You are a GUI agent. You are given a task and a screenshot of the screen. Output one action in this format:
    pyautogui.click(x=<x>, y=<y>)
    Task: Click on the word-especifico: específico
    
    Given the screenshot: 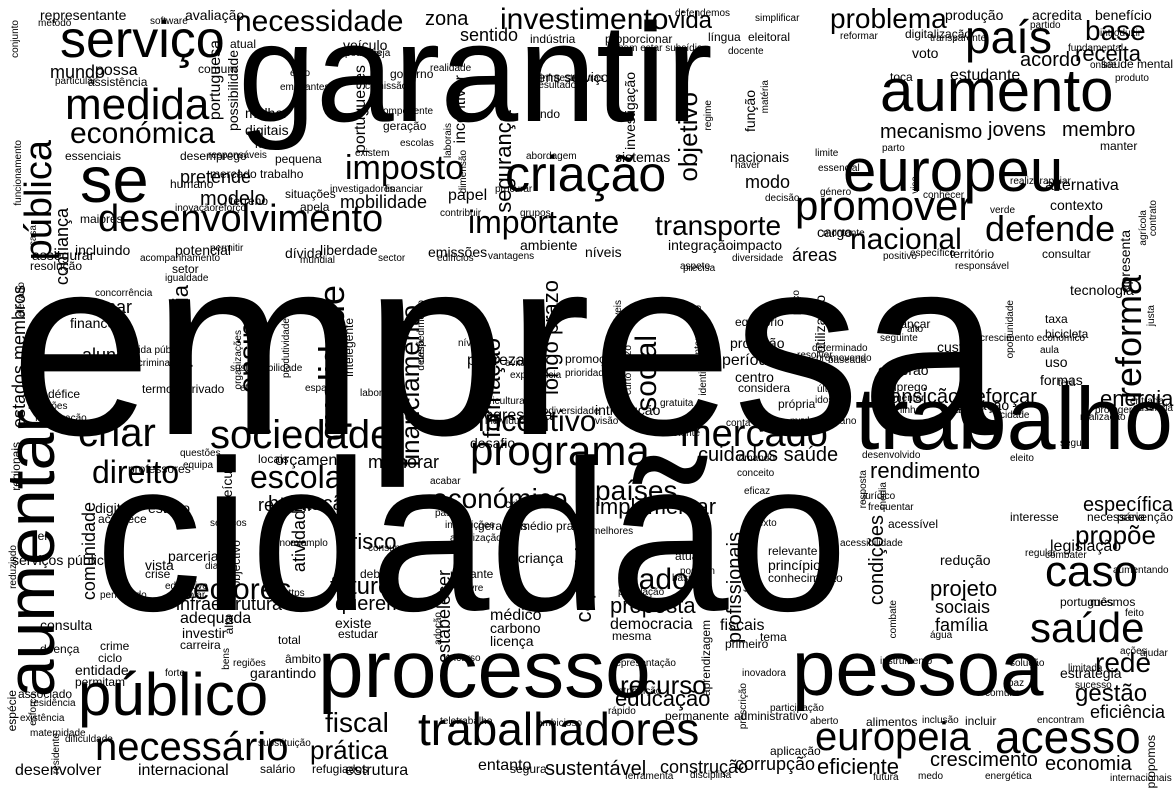 What is the action you would take?
    pyautogui.click(x=933, y=253)
    